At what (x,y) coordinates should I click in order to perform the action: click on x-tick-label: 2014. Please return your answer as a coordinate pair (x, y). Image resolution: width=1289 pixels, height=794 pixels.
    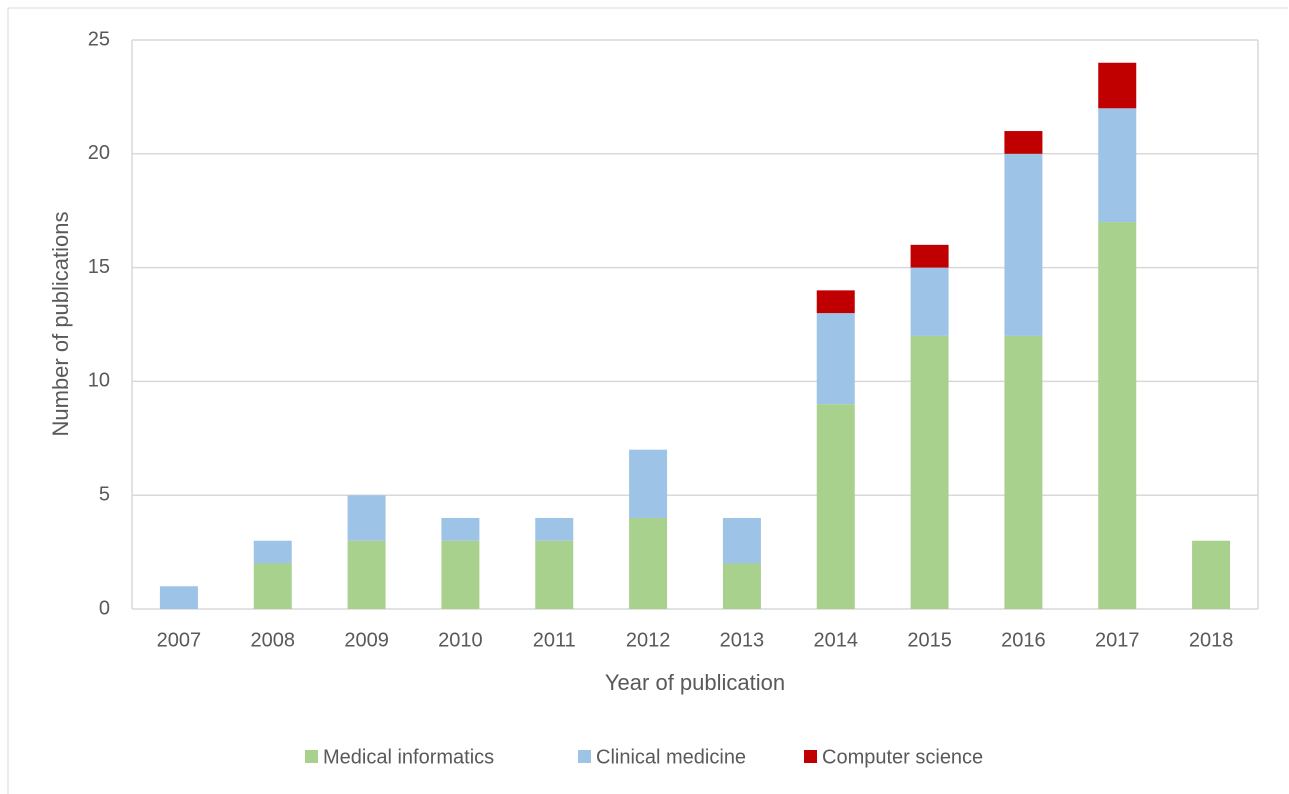
    Looking at the image, I should click on (836, 640).